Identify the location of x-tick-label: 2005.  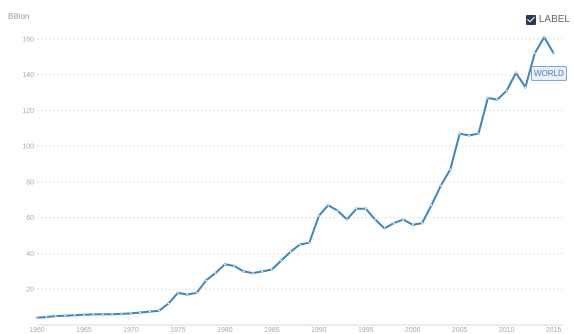
(460, 330).